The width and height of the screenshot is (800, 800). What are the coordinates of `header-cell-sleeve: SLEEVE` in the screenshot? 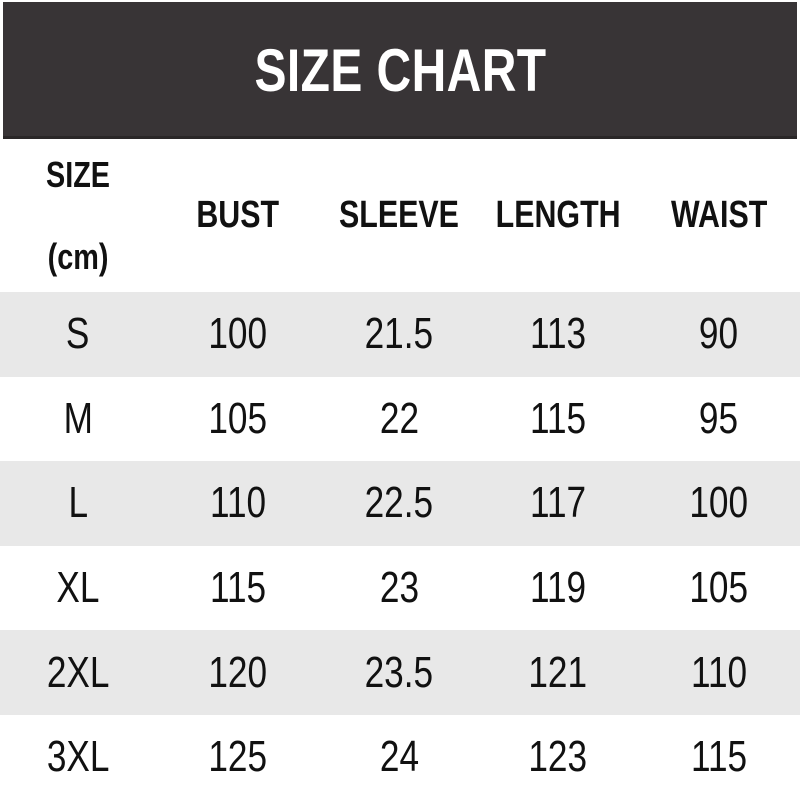 It's located at (399, 215).